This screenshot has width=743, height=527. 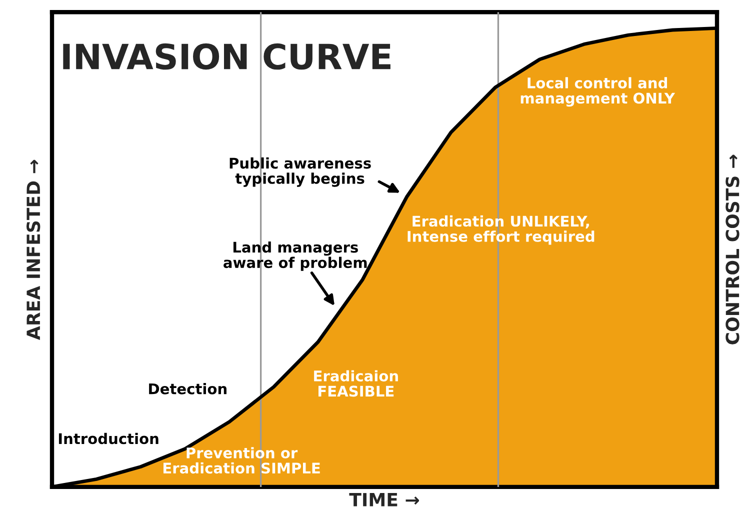 What do you see at coordinates (226, 56) in the screenshot?
I see `chart-title: INVASION CURVE` at bounding box center [226, 56].